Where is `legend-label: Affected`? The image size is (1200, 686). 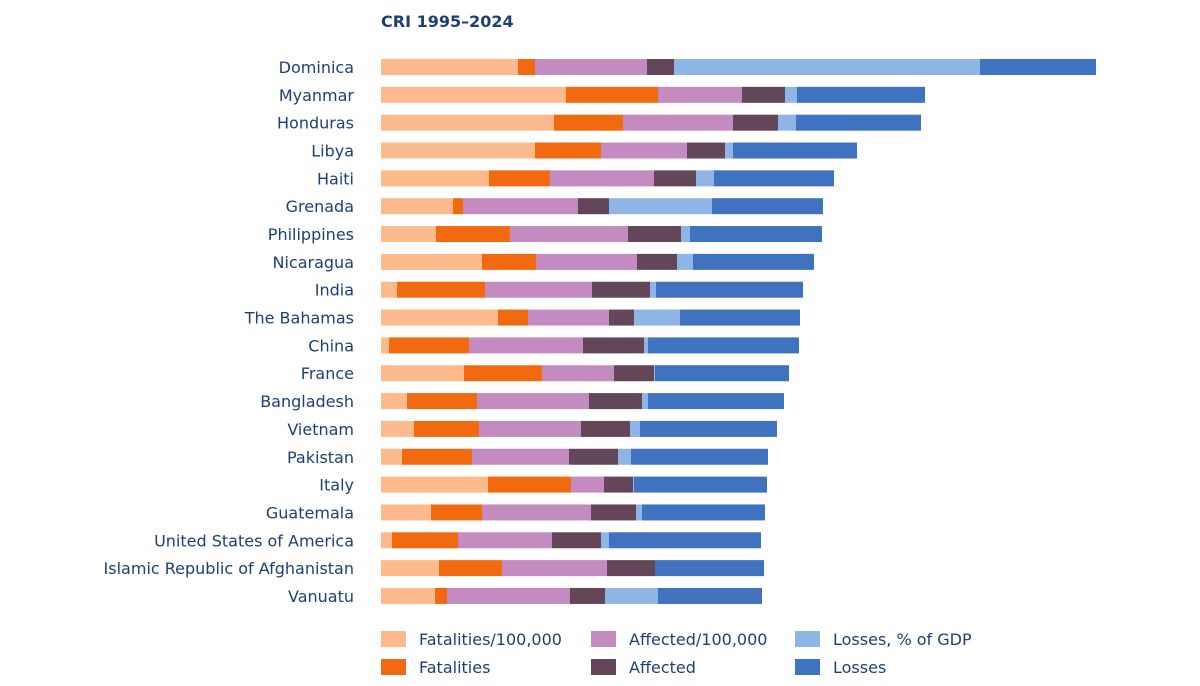
legend-label: Affected is located at coordinates (662, 667).